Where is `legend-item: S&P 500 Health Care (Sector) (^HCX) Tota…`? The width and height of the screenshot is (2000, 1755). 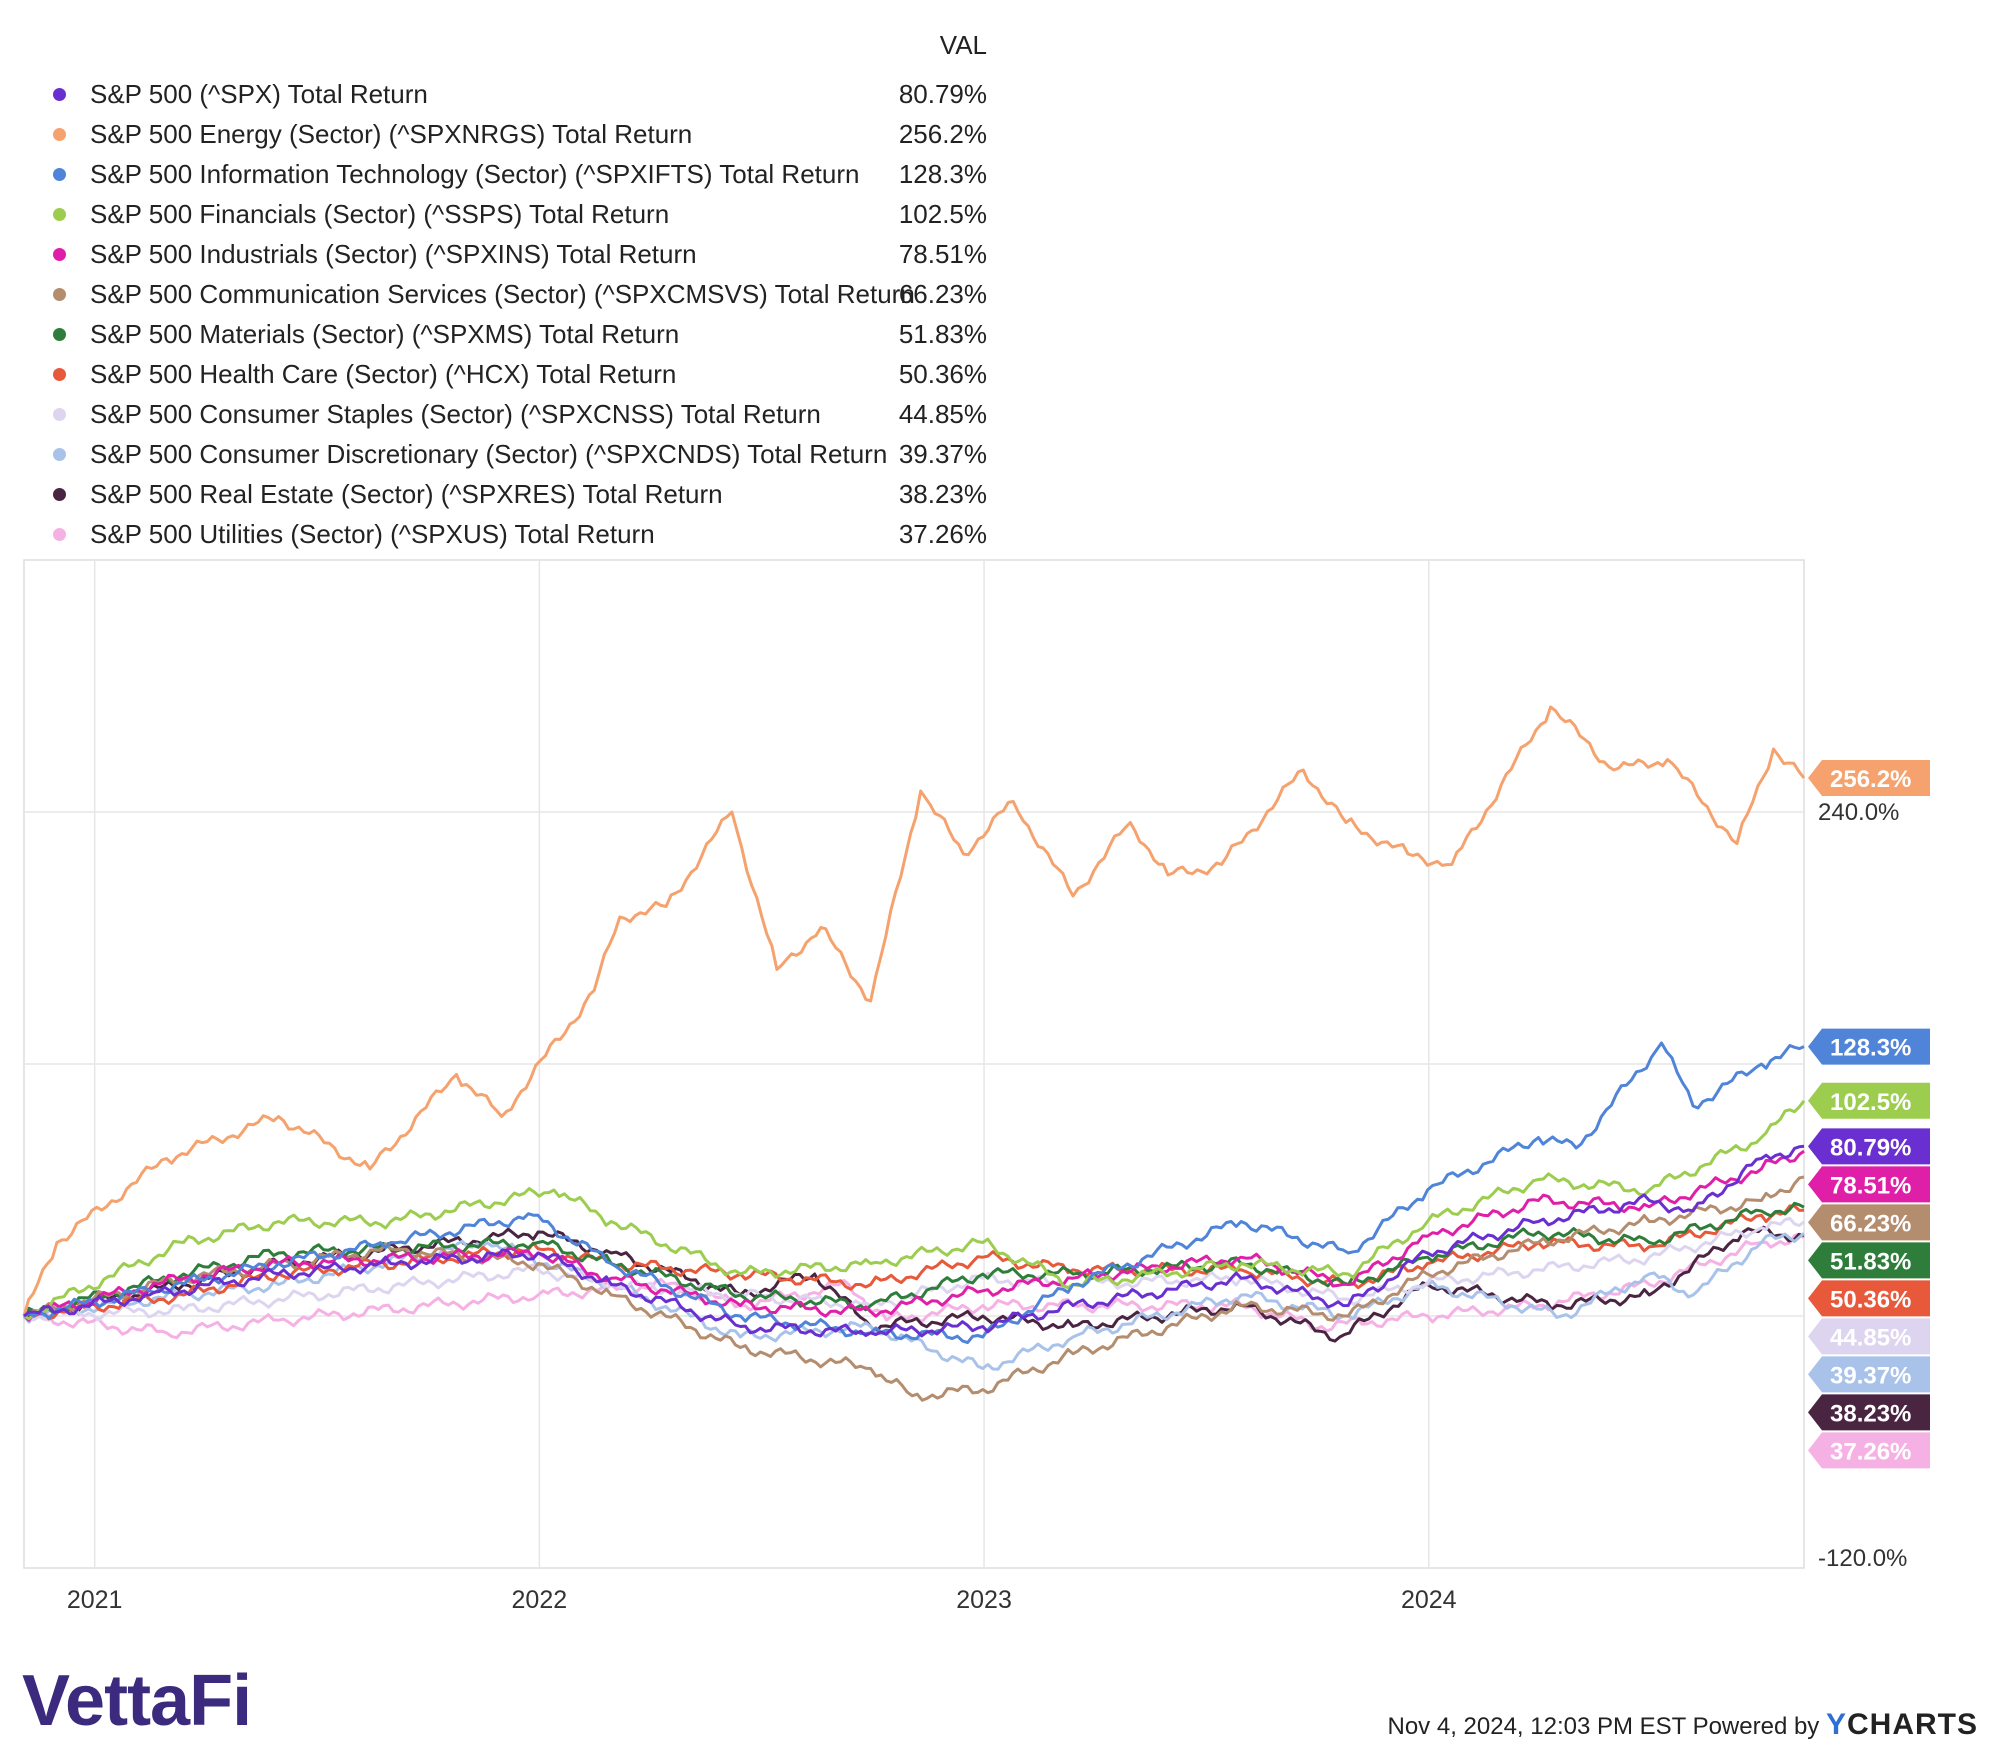 legend-item: S&P 500 Health Care (Sector) (^HCX) Tota… is located at coordinates (513, 374).